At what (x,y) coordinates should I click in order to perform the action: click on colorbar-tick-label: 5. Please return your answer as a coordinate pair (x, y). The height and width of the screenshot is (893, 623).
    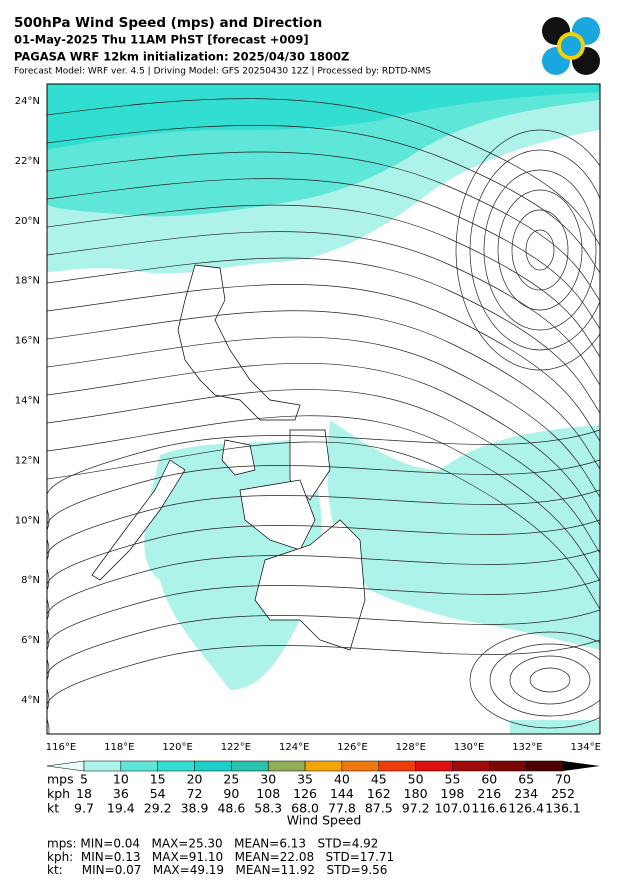
    Looking at the image, I should click on (84, 779).